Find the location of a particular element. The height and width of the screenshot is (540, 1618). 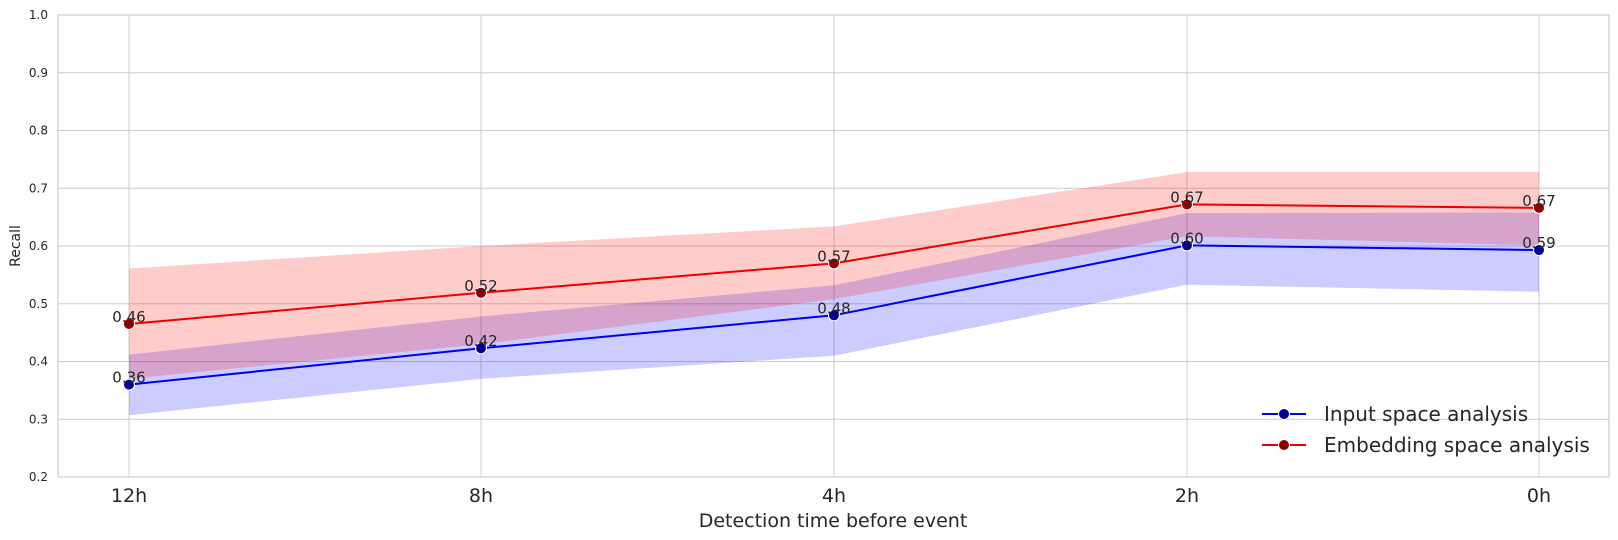

y-tick-labels: 0.2 0.3 0.4 0.5 0.6 0.7 0.8 0.9 1.0 is located at coordinates (38, 246).